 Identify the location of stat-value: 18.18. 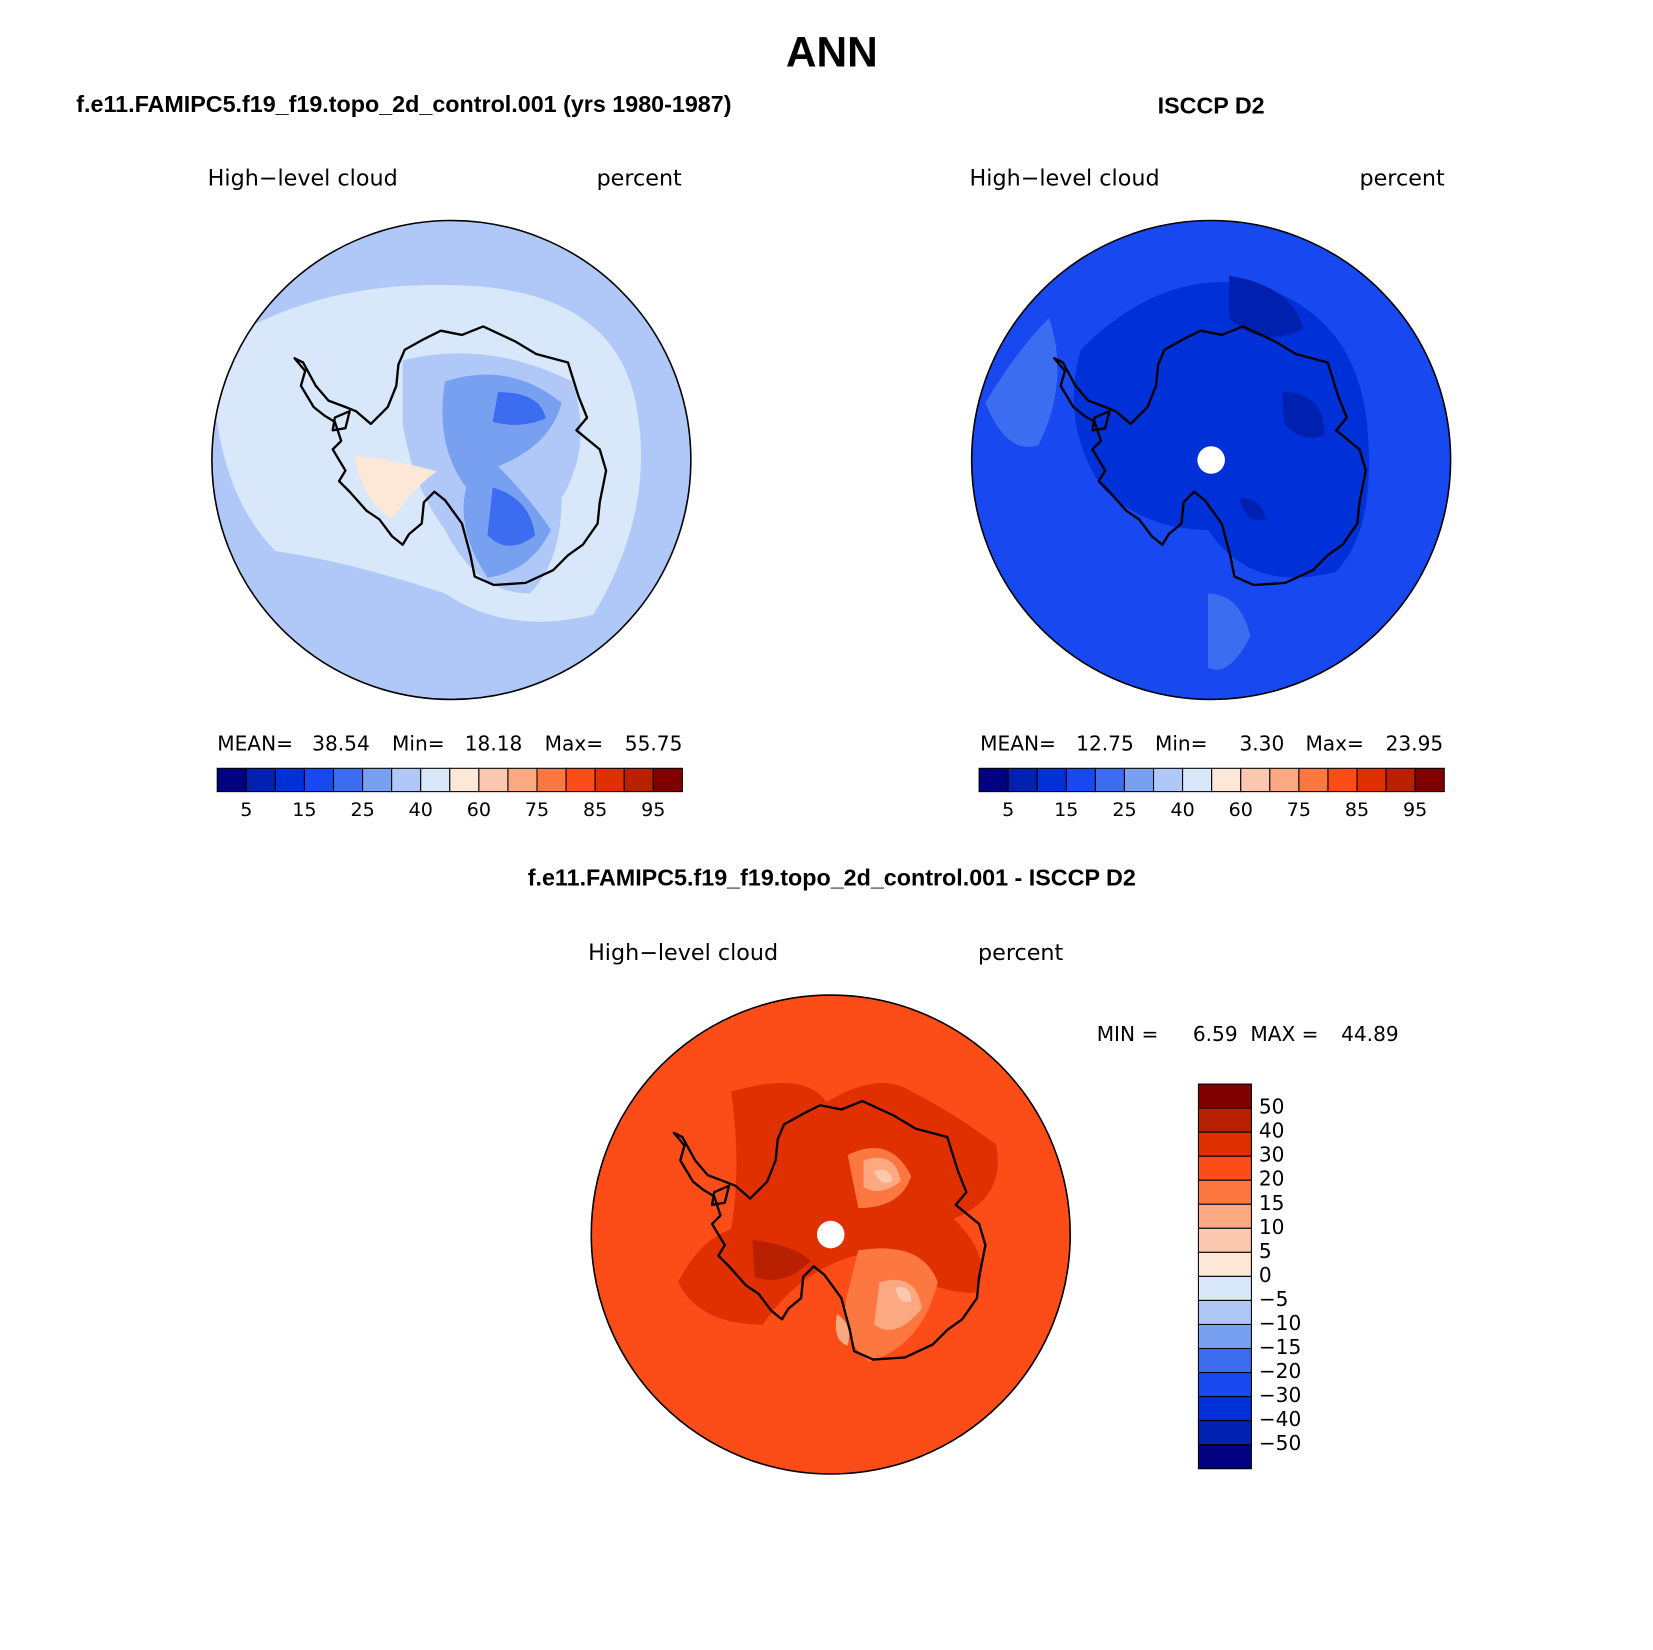
(494, 743).